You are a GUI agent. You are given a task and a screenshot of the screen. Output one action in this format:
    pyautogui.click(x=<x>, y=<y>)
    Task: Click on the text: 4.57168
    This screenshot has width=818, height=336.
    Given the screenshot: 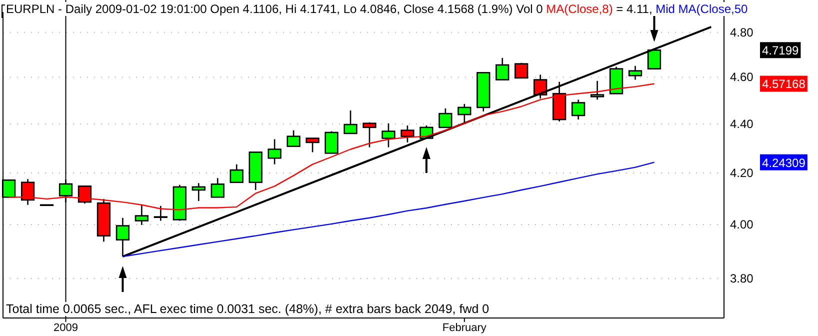 What is the action you would take?
    pyautogui.click(x=784, y=84)
    